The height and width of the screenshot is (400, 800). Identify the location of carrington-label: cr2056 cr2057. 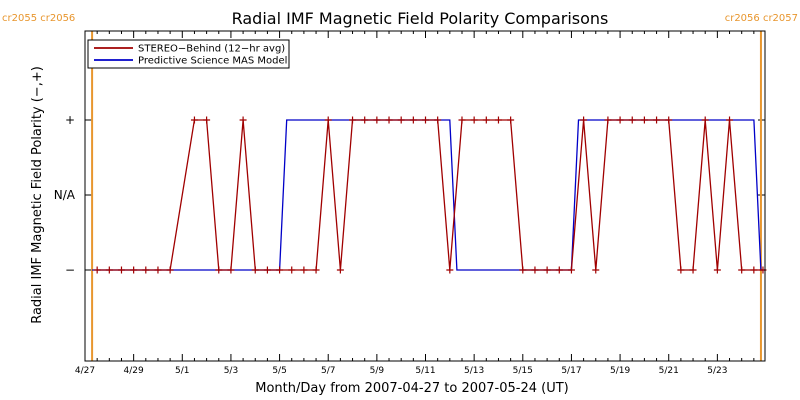
(761, 18).